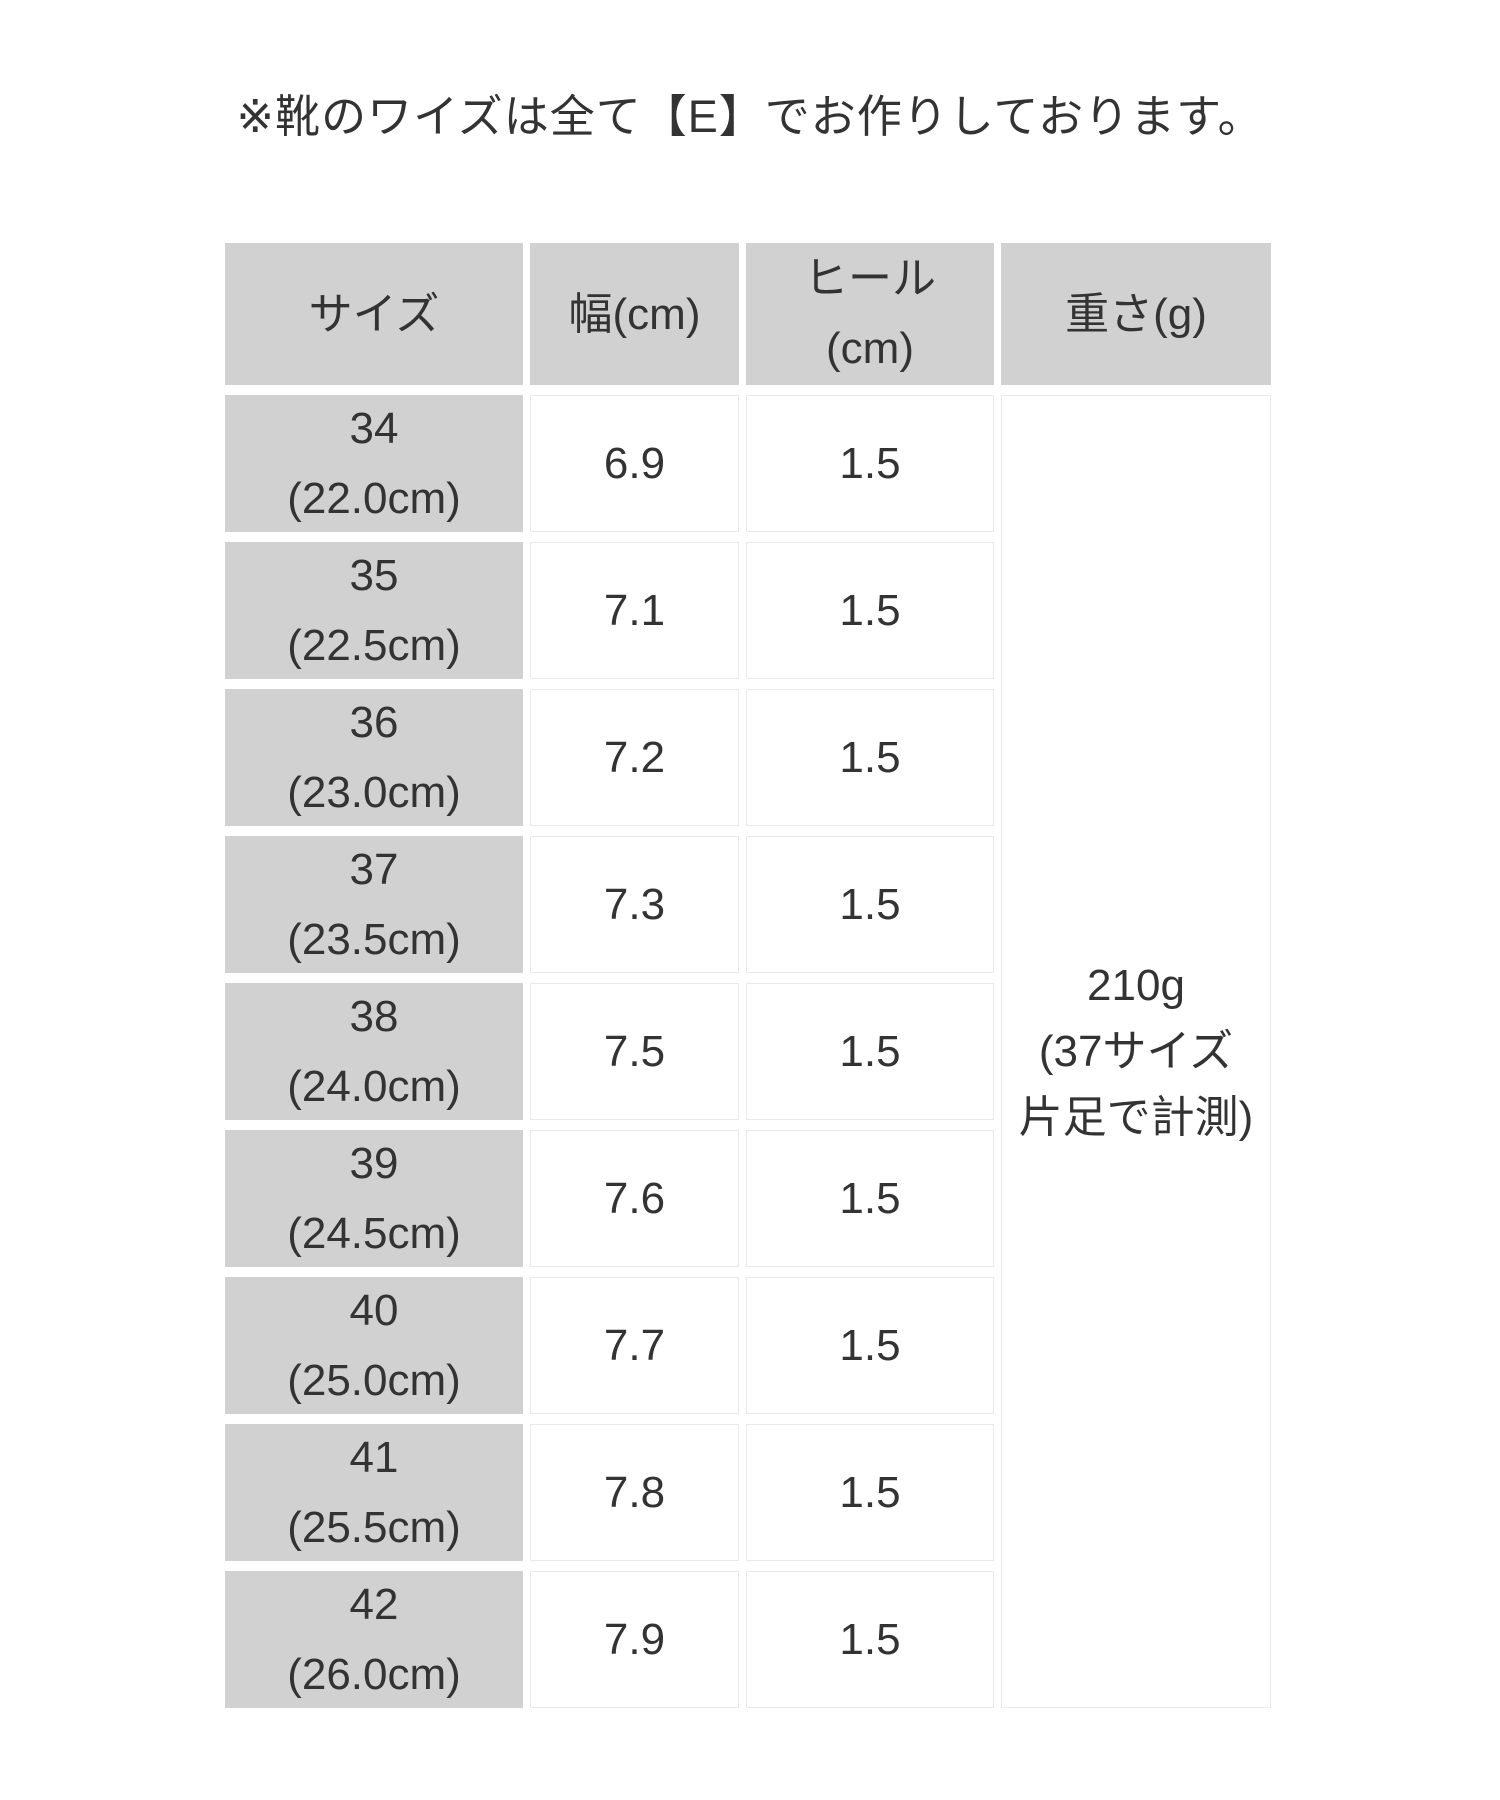 The image size is (1500, 1800). Describe the element at coordinates (870, 1492) in the screenshot. I see `heel-cell-41: 1.5` at that location.